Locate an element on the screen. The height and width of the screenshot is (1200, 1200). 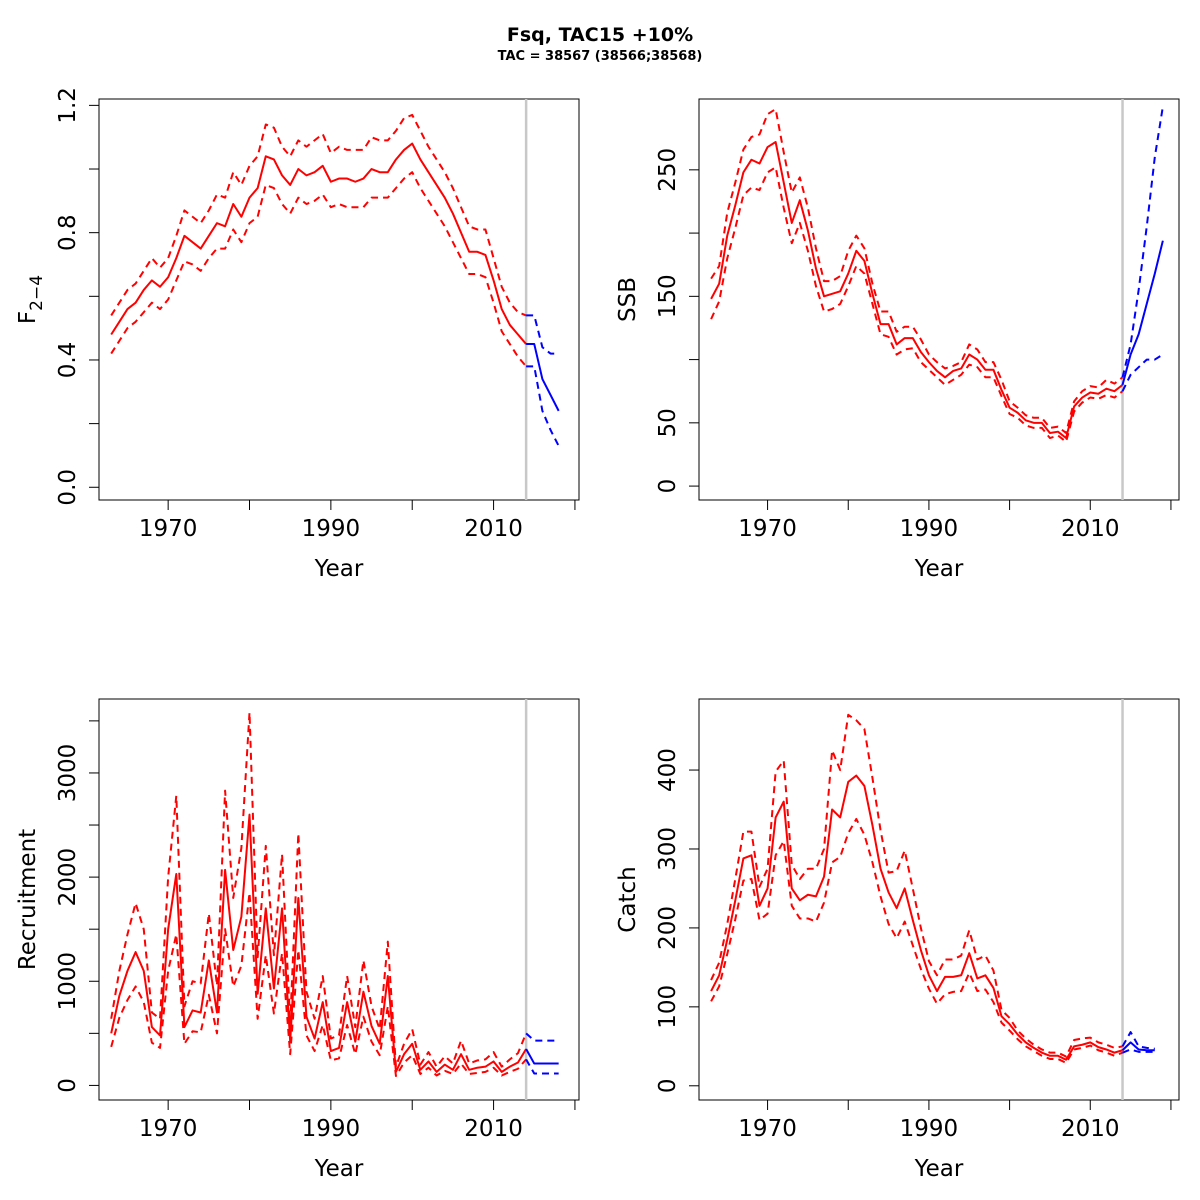
y-tick-label: 2000 is located at coordinates (68, 877).